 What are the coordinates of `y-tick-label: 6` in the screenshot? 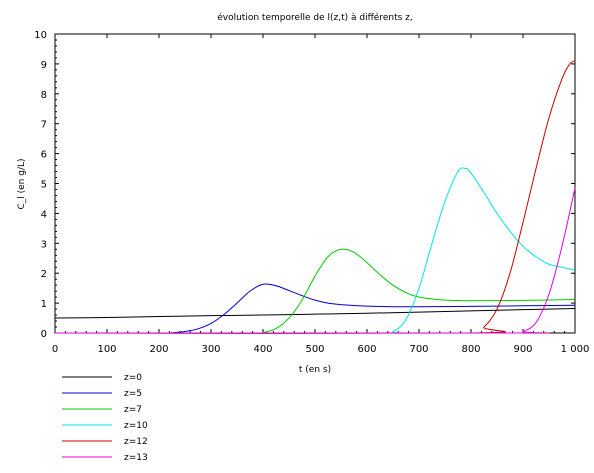 It's located at (44, 155).